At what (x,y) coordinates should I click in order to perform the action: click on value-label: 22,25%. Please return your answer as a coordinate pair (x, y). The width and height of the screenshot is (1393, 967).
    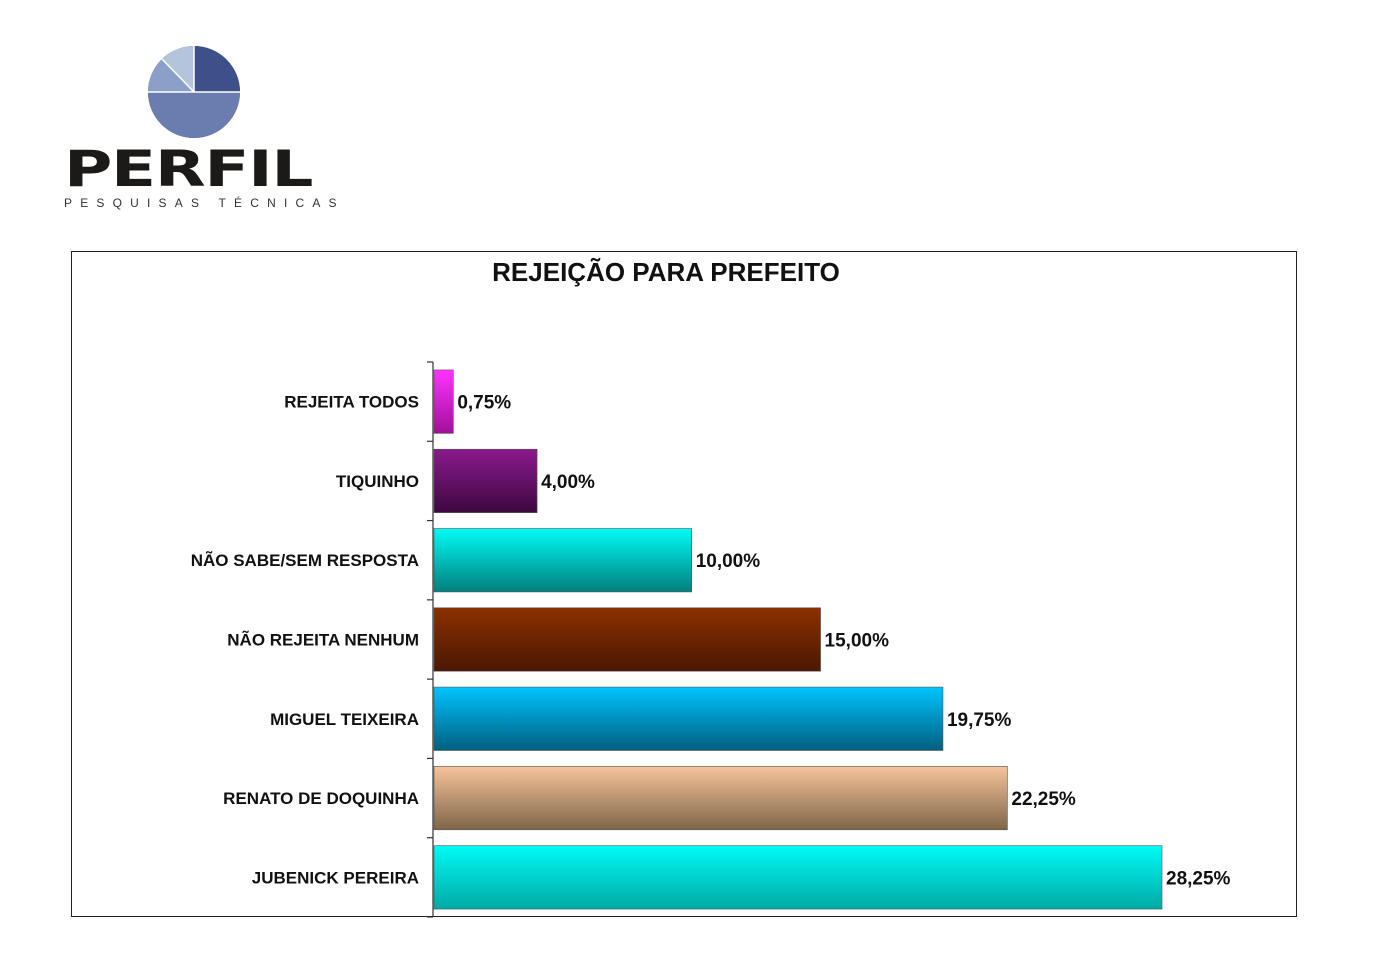
    Looking at the image, I should click on (1043, 799).